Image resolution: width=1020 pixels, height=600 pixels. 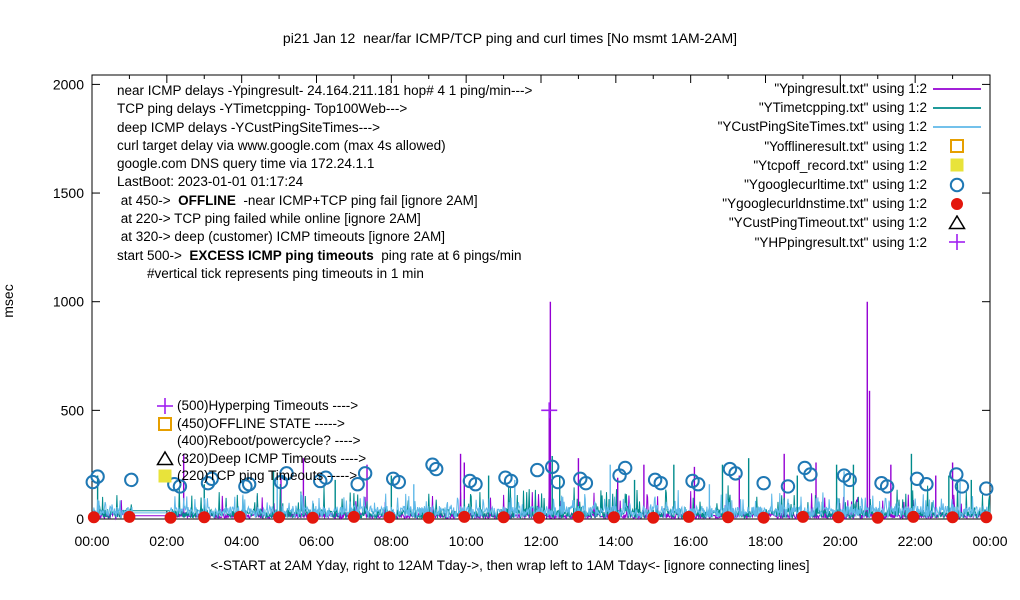 I want to click on x-tick-label: 22:00, so click(x=915, y=541).